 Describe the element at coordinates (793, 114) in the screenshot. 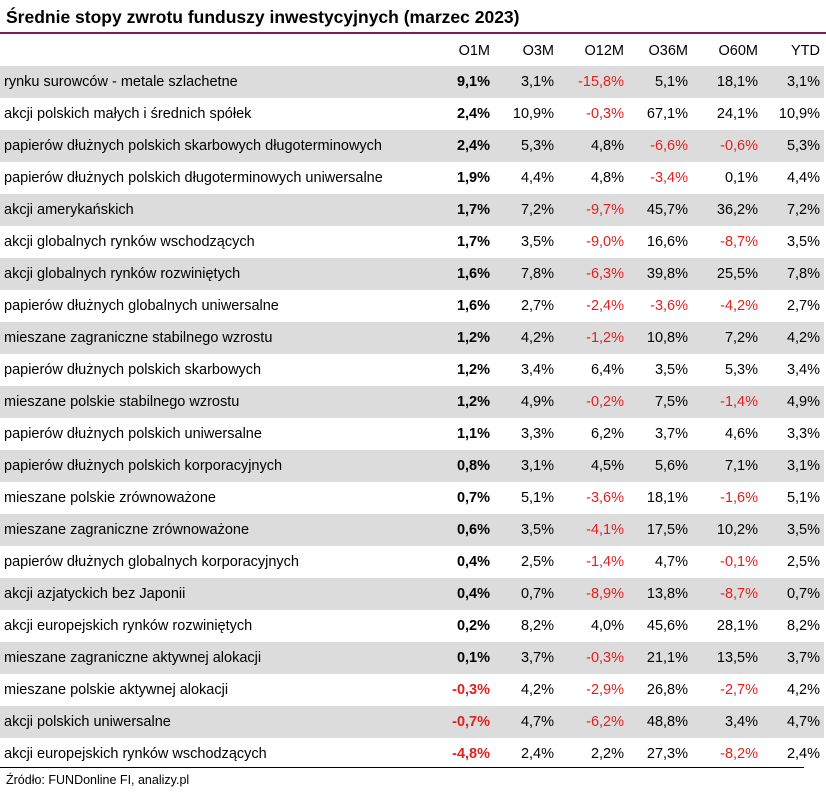

I see `return-cell-ytd: 10,9%` at that location.